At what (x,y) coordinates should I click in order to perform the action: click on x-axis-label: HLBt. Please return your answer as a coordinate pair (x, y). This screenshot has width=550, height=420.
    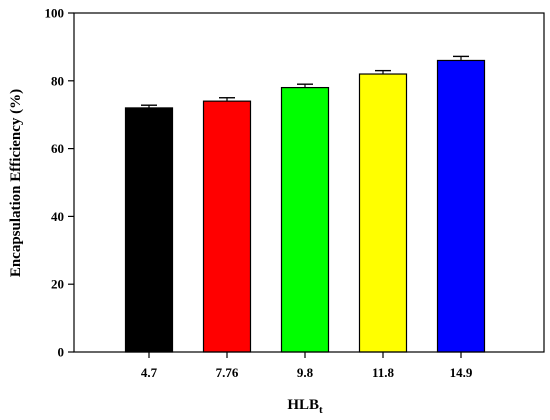
    Looking at the image, I should click on (305, 406).